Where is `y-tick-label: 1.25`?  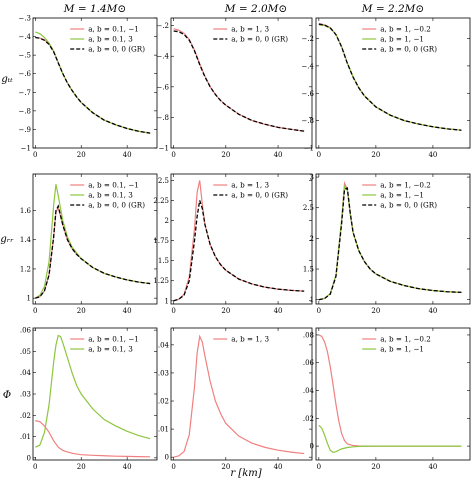
y-tick-label: 1.25 is located at coordinates (161, 281).